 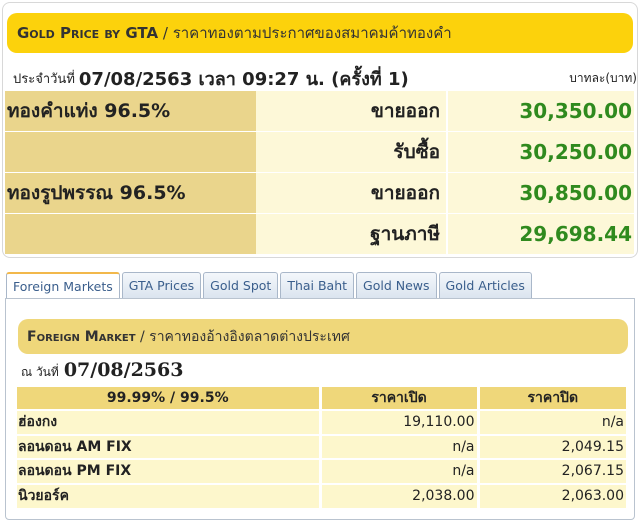 What do you see at coordinates (541, 234) in the screenshot?
I see `price-value: 29,698.44` at bounding box center [541, 234].